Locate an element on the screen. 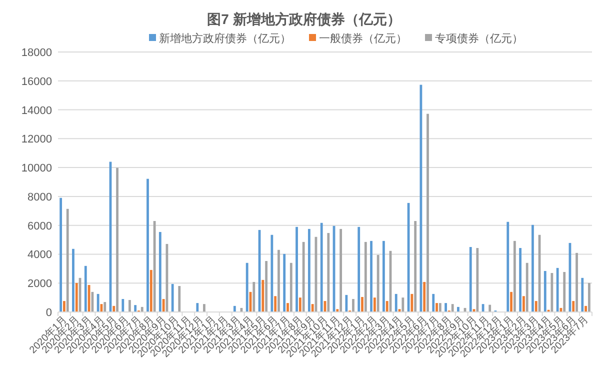 The width and height of the screenshot is (608, 376). y-tick-label: 8000 is located at coordinates (40, 197).